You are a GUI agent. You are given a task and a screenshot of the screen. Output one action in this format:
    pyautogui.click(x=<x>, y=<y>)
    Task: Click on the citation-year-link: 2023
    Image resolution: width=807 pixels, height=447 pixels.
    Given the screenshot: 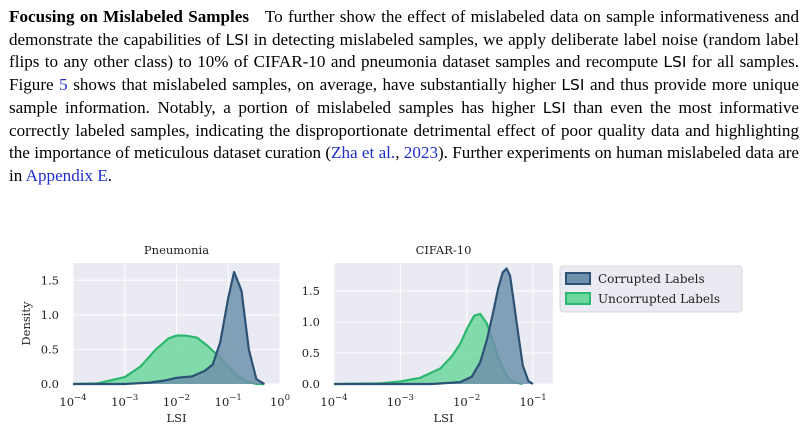 What is the action you would take?
    pyautogui.click(x=420, y=153)
    